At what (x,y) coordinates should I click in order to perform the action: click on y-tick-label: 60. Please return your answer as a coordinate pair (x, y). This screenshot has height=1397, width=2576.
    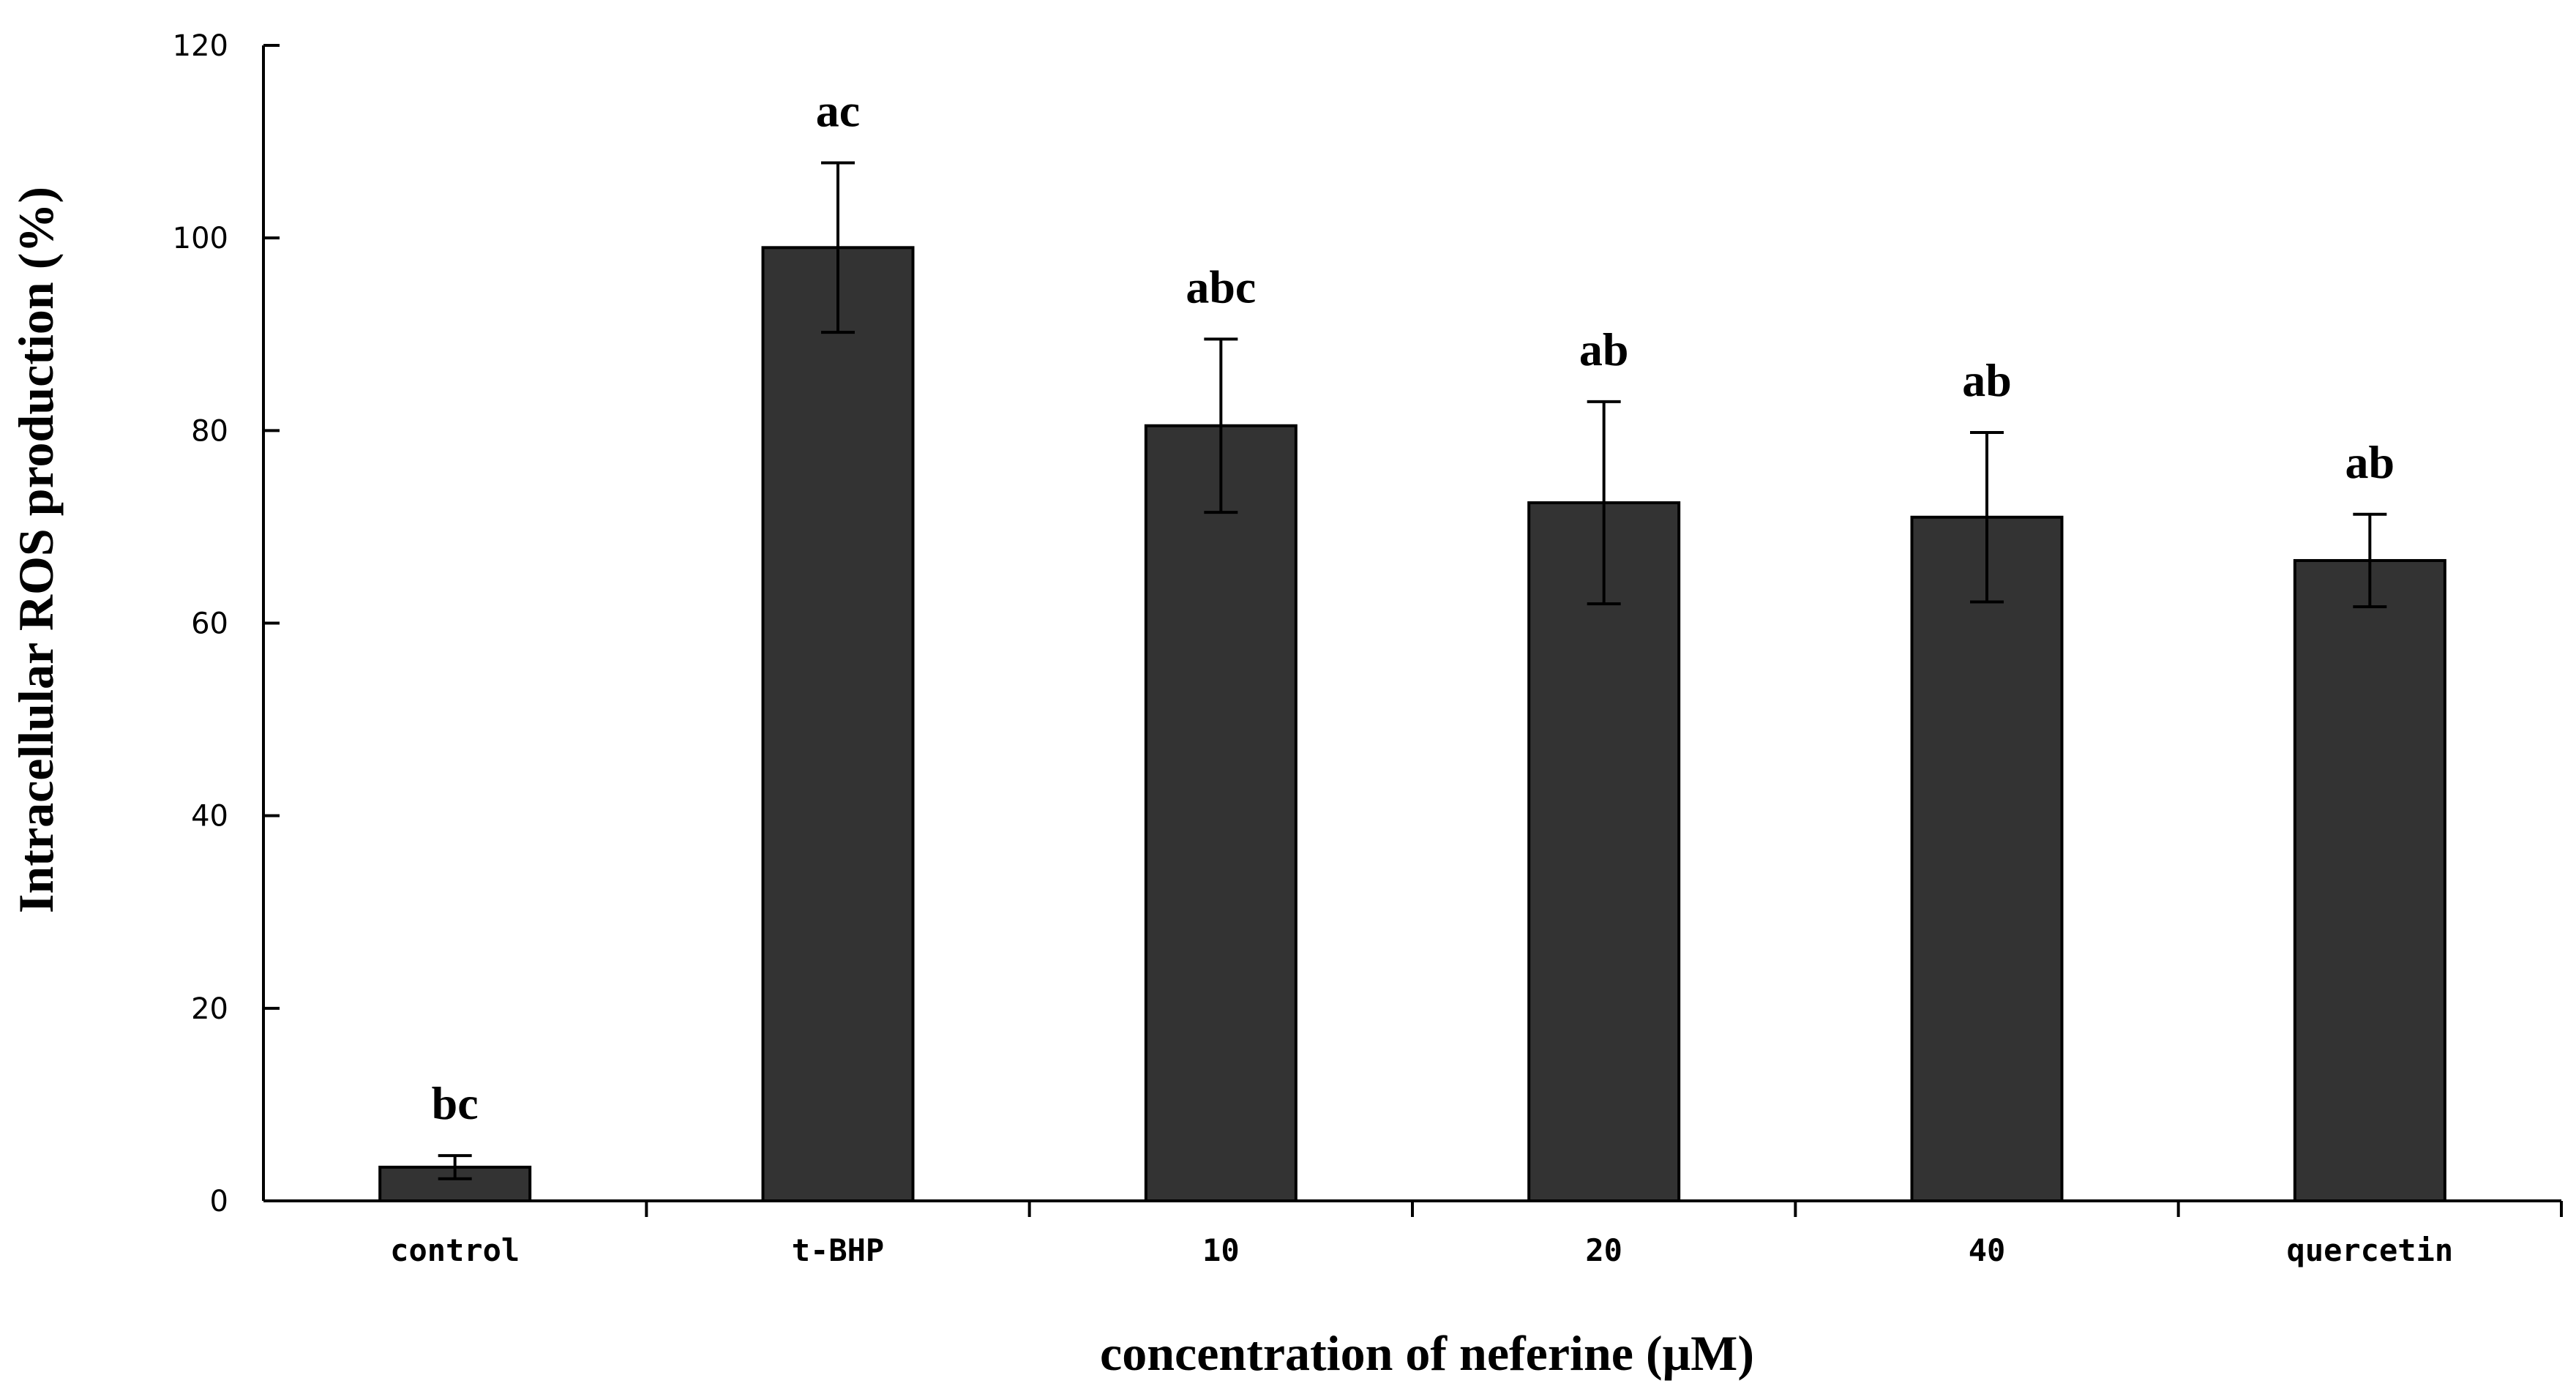
    Looking at the image, I should click on (209, 624).